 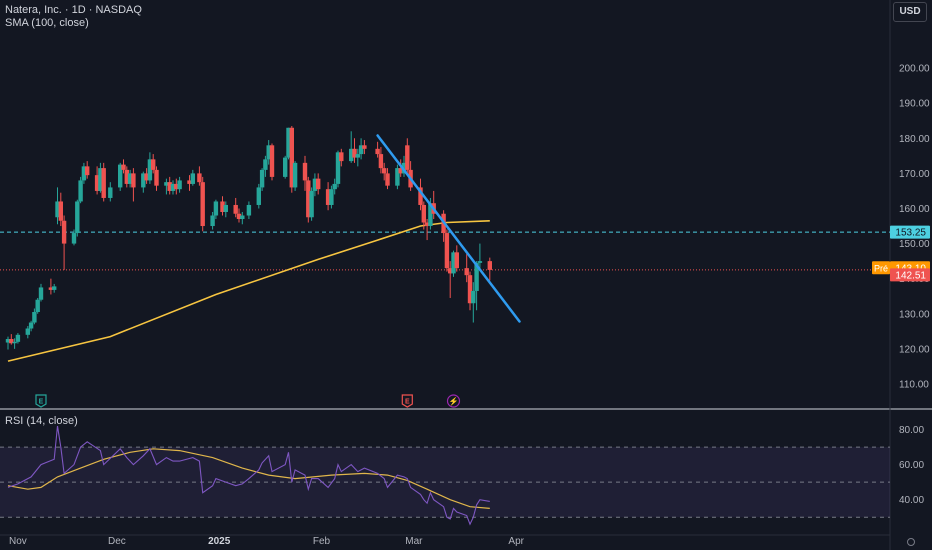 What do you see at coordinates (914, 349) in the screenshot?
I see `price-axis-tick-label: 120.00` at bounding box center [914, 349].